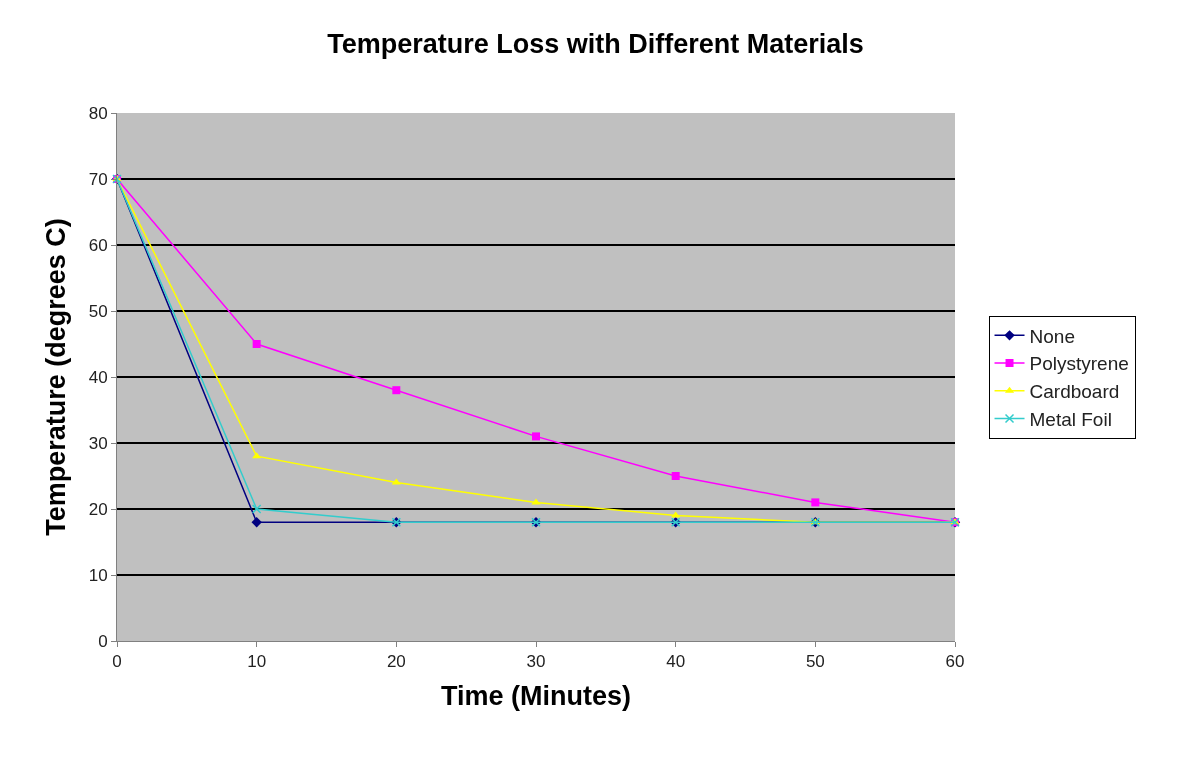  What do you see at coordinates (117, 662) in the screenshot?
I see `x-tick-label: 0` at bounding box center [117, 662].